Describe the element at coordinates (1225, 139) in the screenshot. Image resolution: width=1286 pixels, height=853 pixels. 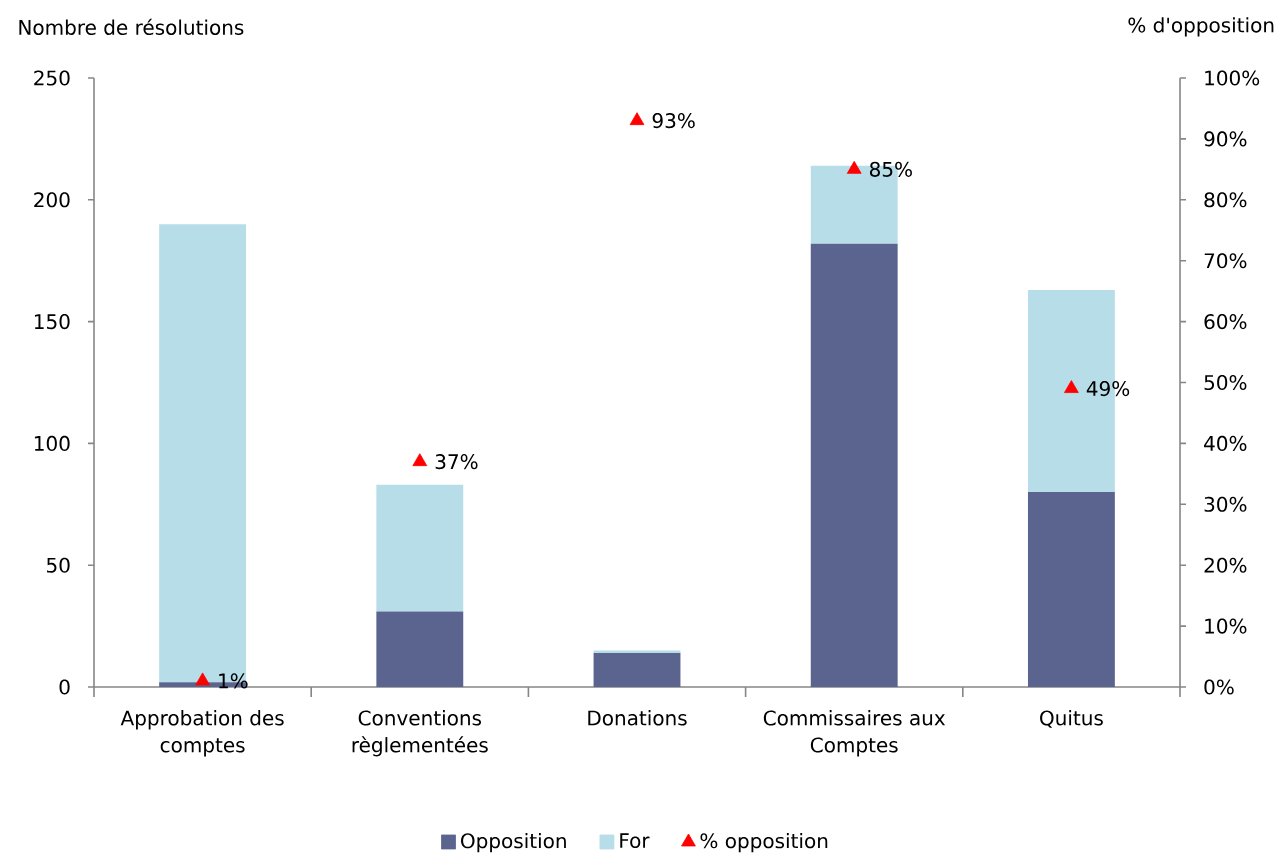
I see `y2-tick-label: 90%` at that location.